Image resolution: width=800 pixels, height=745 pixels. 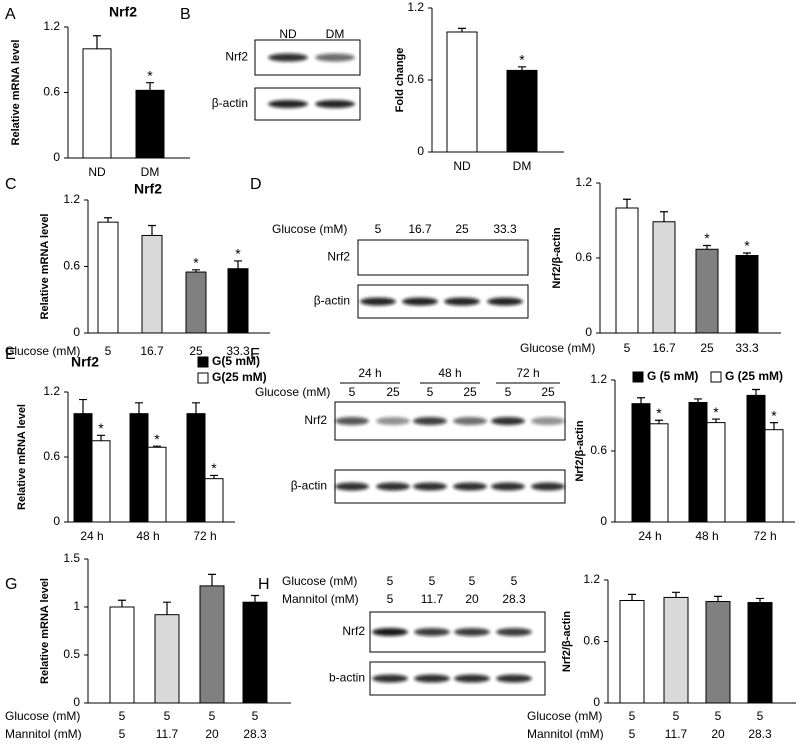 What do you see at coordinates (167, 733) in the screenshot?
I see `x-tick-label: 11.7` at bounding box center [167, 733].